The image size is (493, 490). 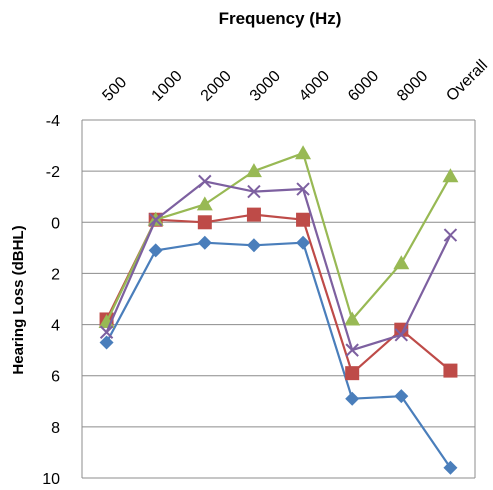 I want to click on y-tick-label: -4, so click(x=53, y=121).